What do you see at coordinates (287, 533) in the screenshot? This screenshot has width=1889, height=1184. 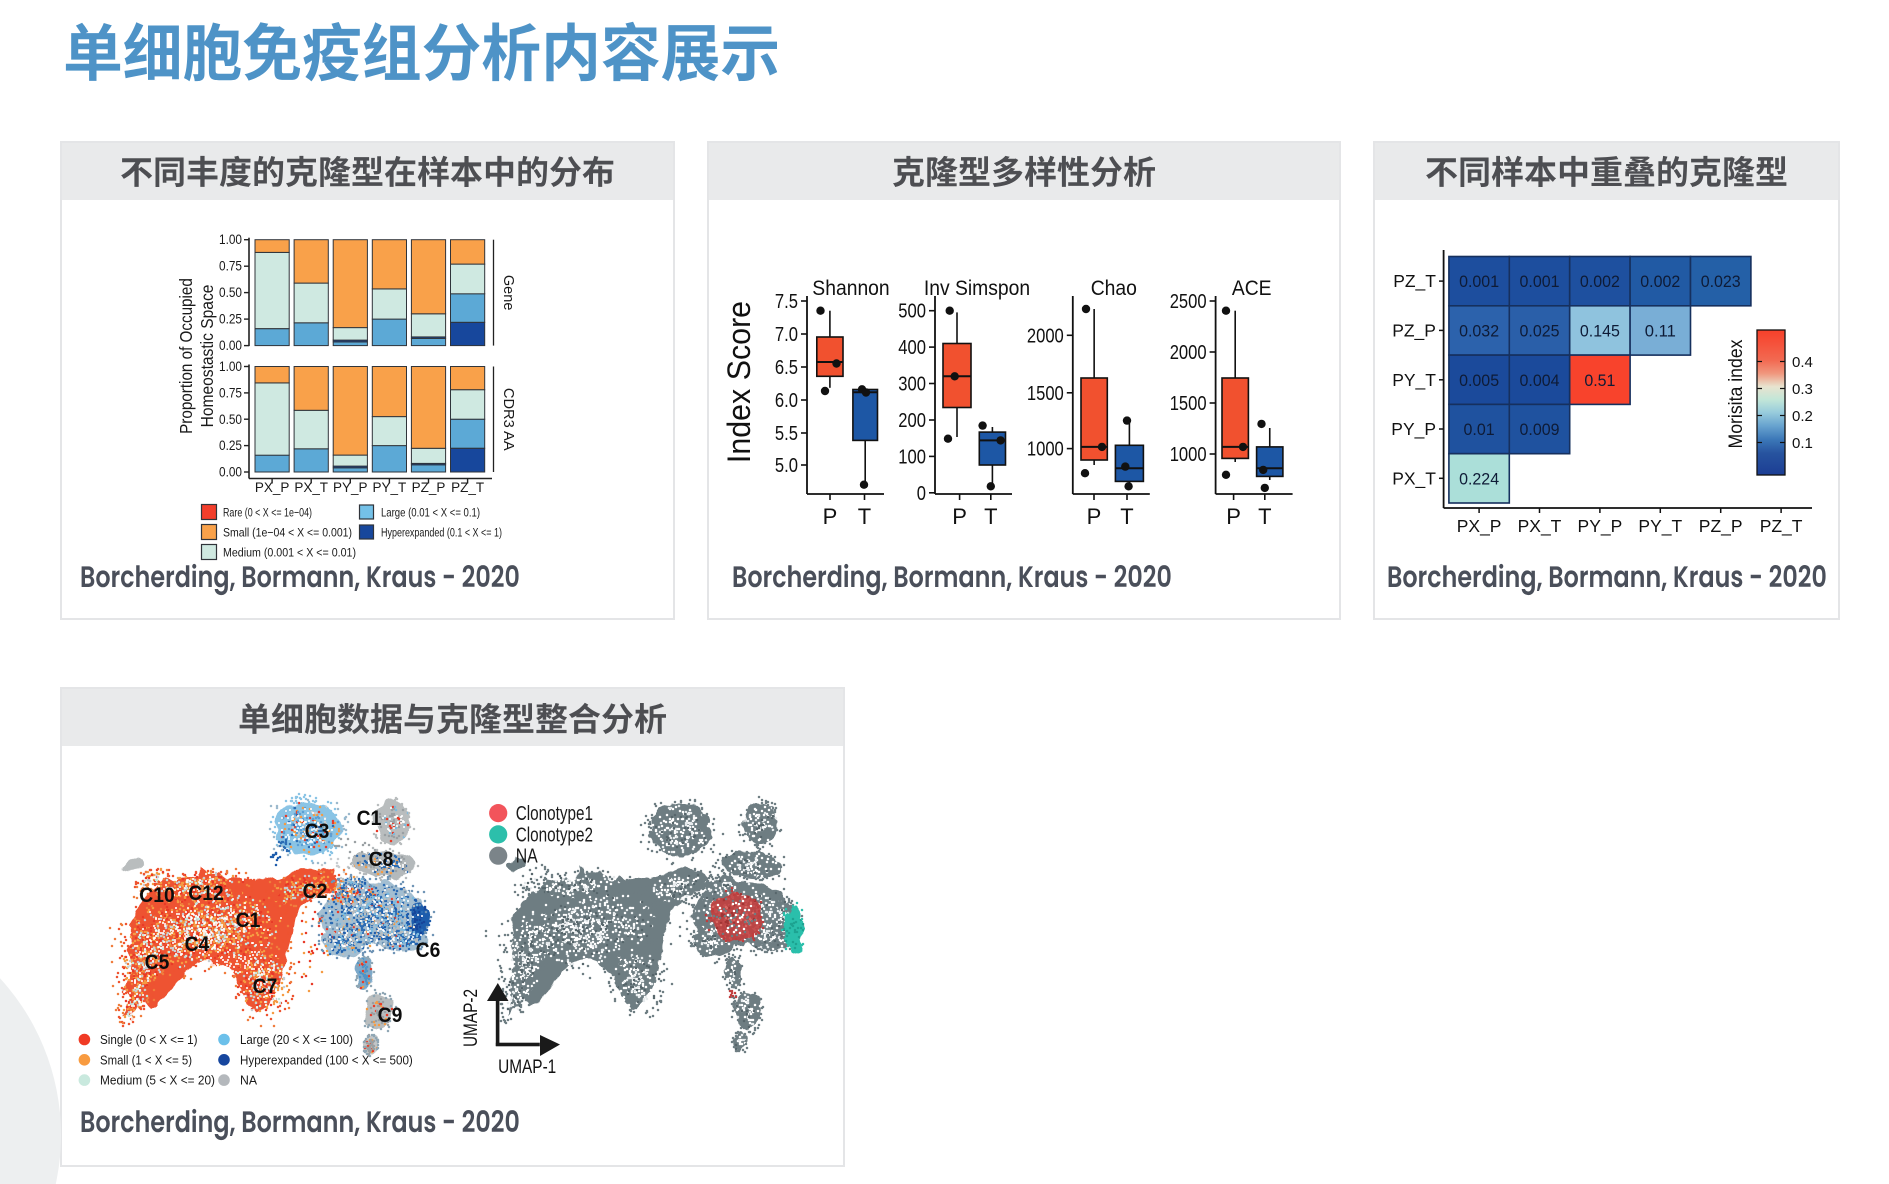 I see `svg-text: Small (1e−04 < X <= 0.001)` at bounding box center [287, 533].